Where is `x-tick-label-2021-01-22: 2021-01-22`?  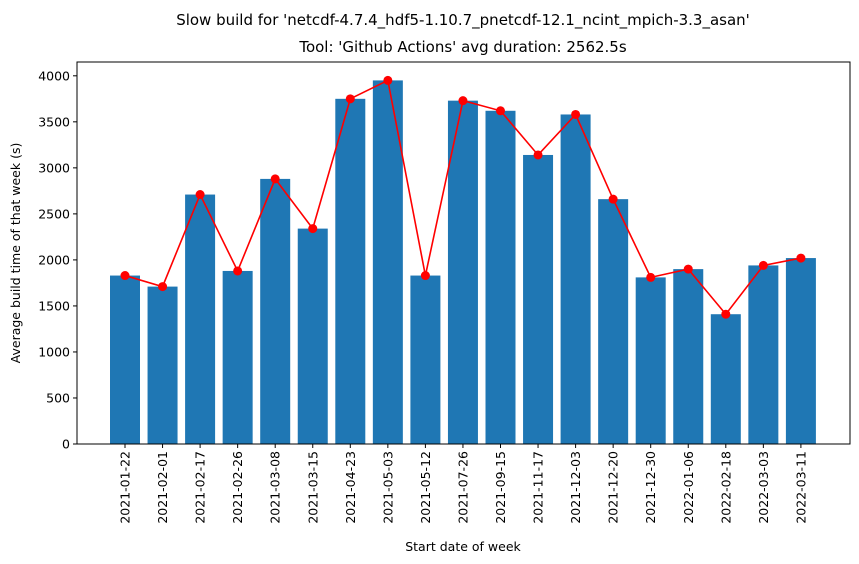 x-tick-label-2021-01-22: 2021-01-22 is located at coordinates (125, 487).